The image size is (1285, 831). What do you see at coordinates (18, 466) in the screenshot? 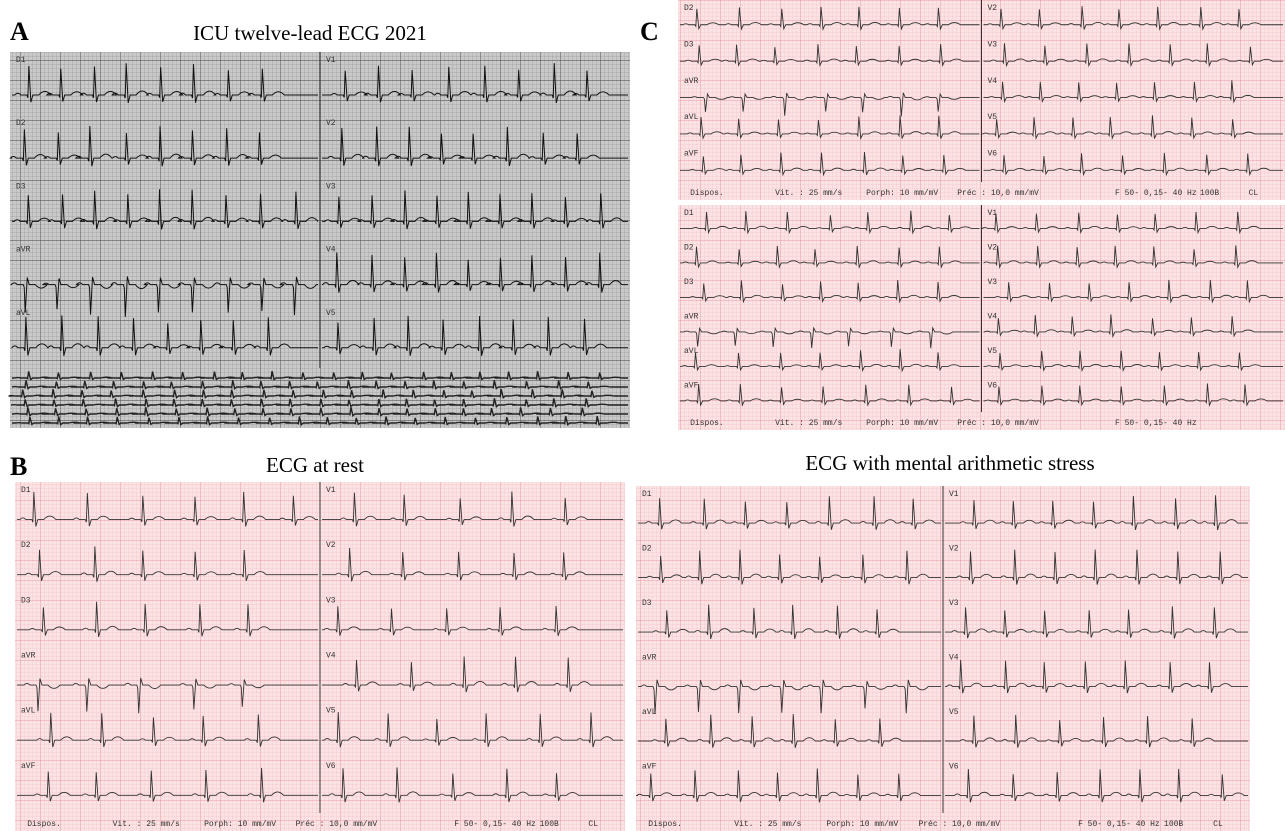
I see `panel-letter: B` at bounding box center [18, 466].